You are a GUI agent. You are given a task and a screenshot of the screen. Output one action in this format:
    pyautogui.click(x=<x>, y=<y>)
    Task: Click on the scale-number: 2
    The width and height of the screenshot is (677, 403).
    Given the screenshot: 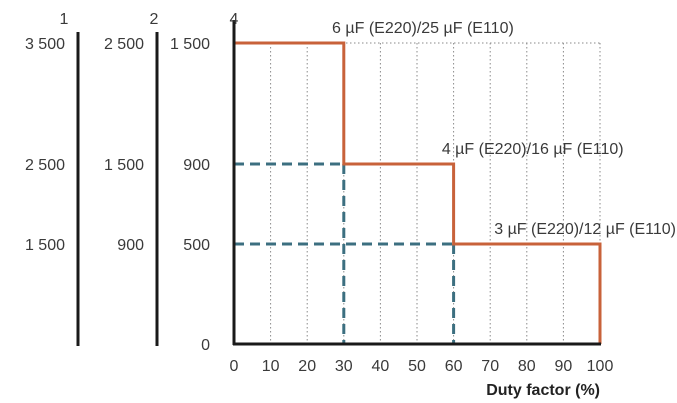 What is the action you would take?
    pyautogui.click(x=154, y=19)
    